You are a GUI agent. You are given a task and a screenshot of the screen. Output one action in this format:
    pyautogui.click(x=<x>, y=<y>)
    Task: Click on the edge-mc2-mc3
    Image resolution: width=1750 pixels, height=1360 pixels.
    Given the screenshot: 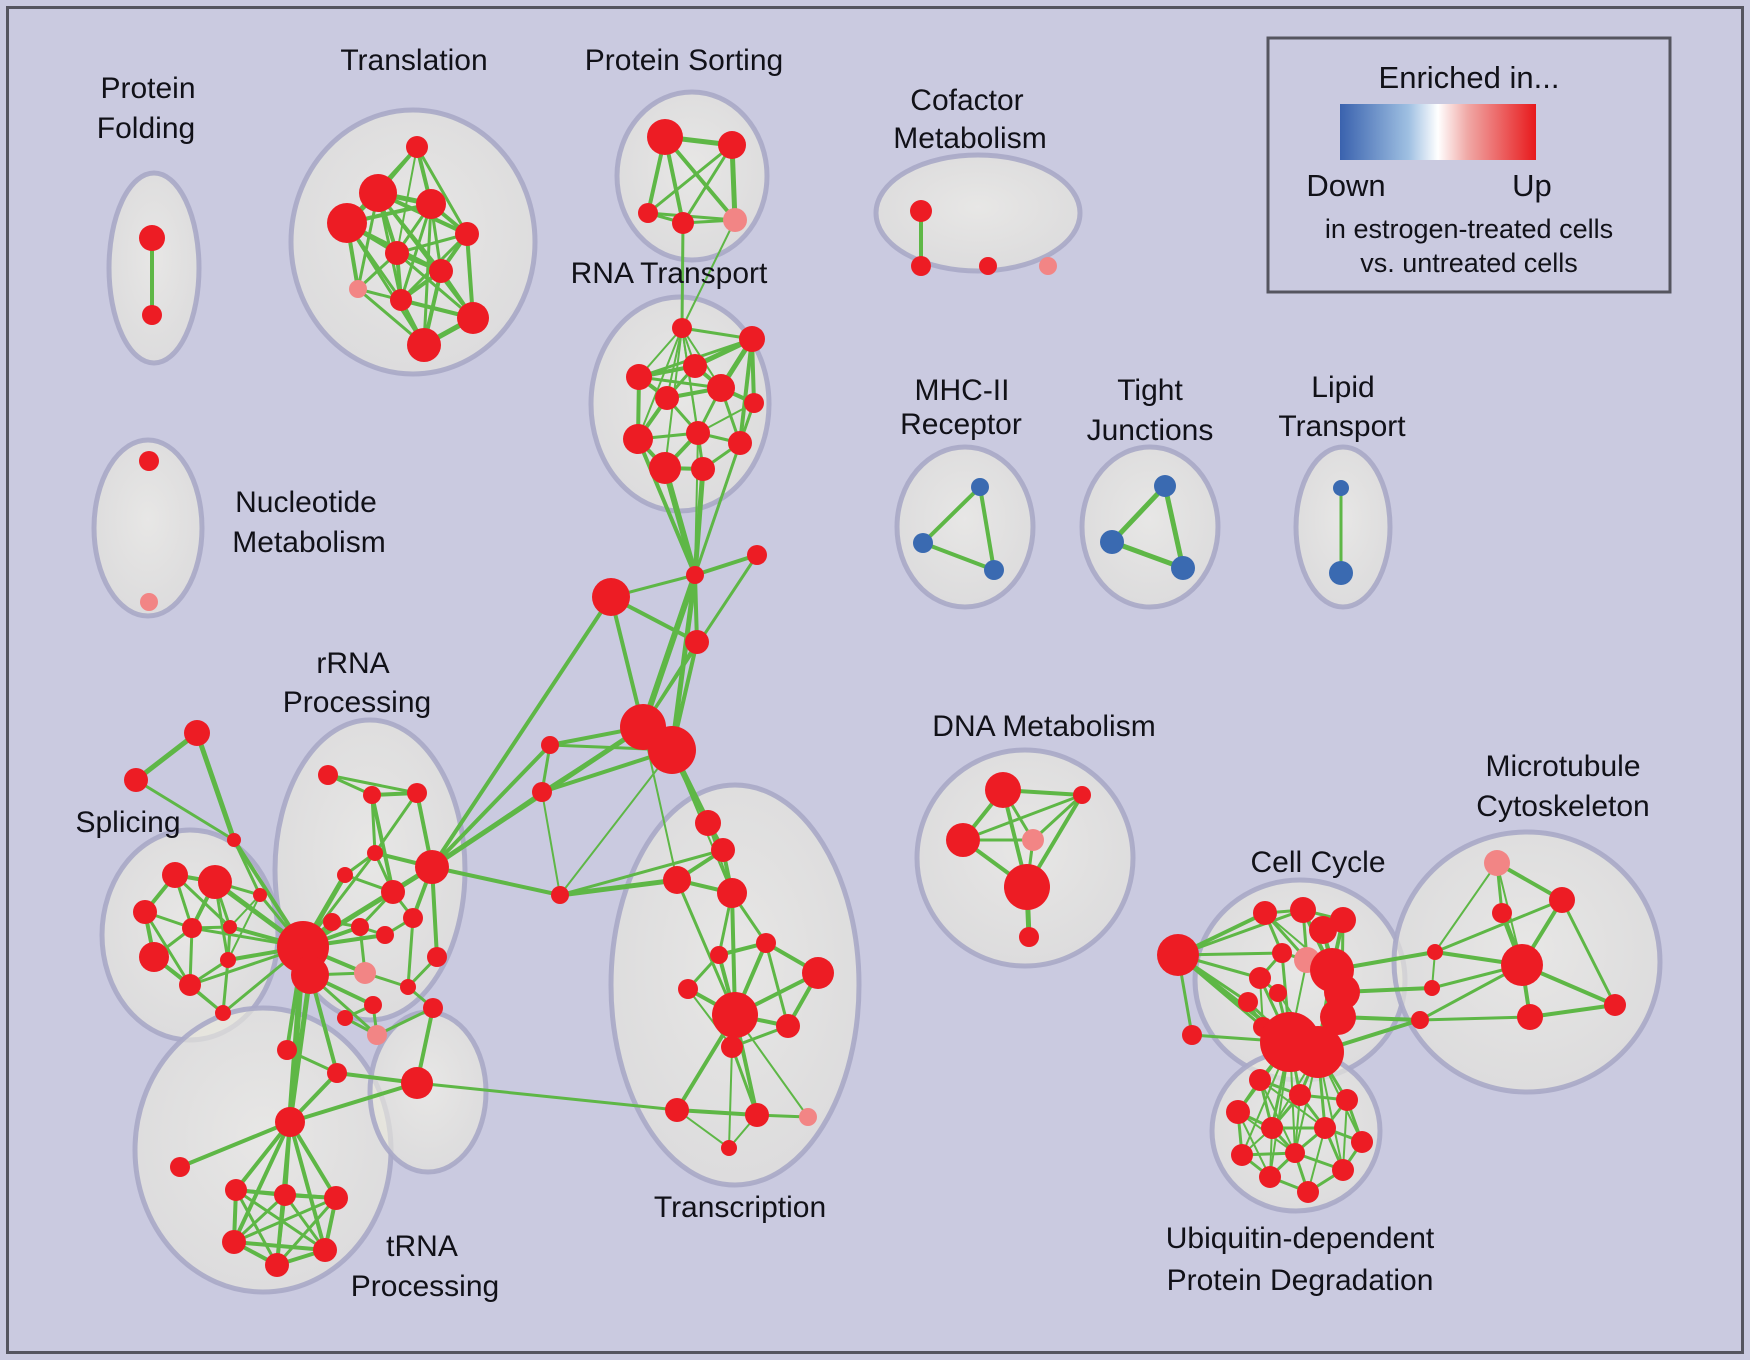 What is the action you would take?
    pyautogui.click(x=958, y=556)
    